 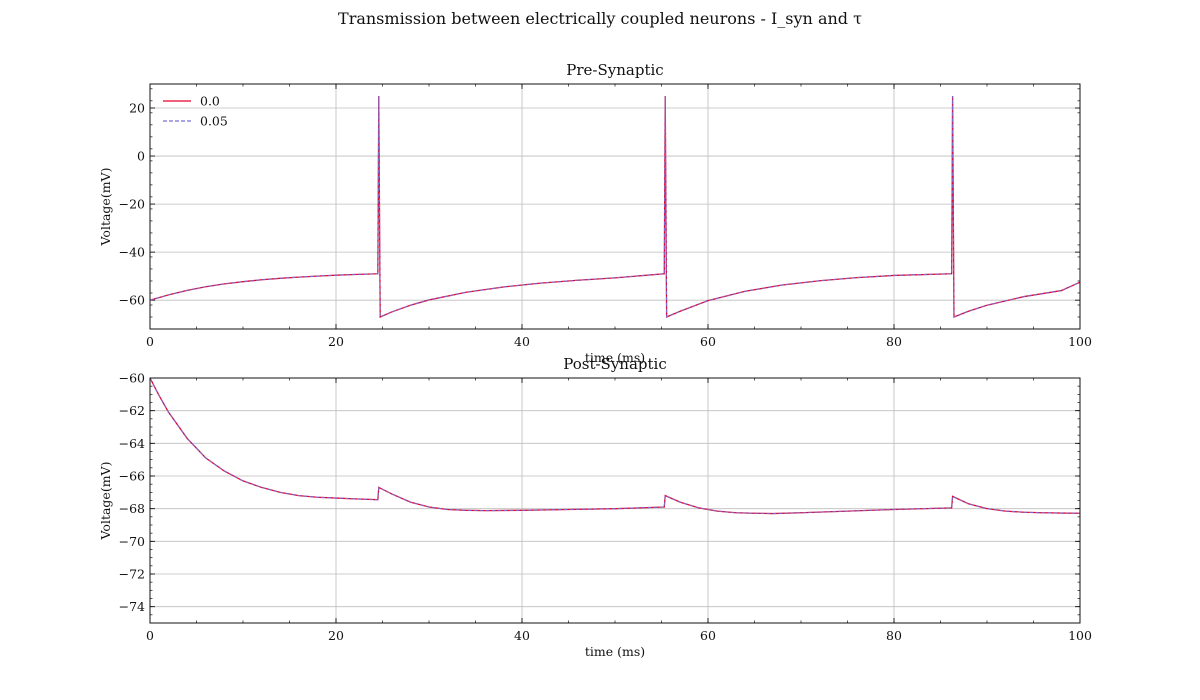 What do you see at coordinates (214, 121) in the screenshot?
I see `legend-label: 0.05` at bounding box center [214, 121].